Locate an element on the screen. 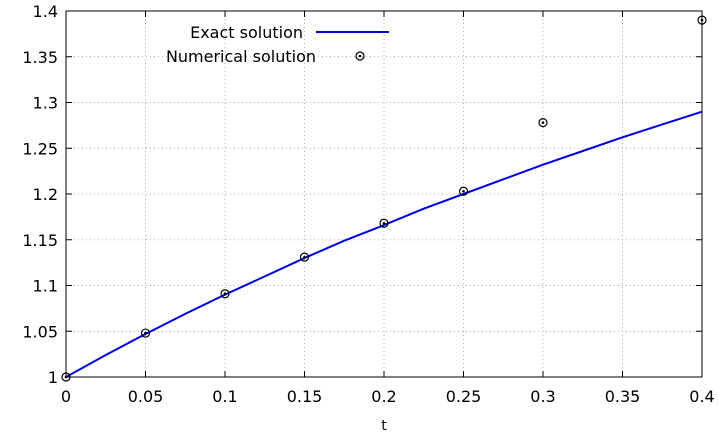  y-tick-label: 1.1 is located at coordinates (45, 286).